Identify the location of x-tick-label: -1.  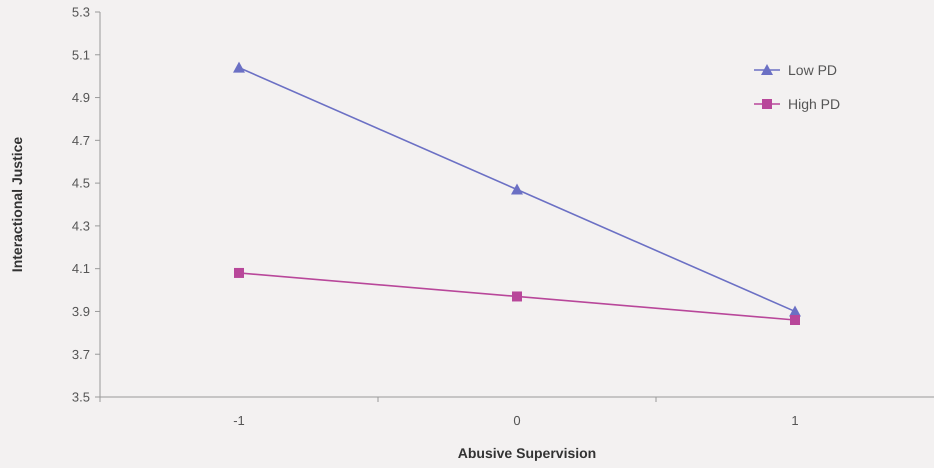
(239, 420).